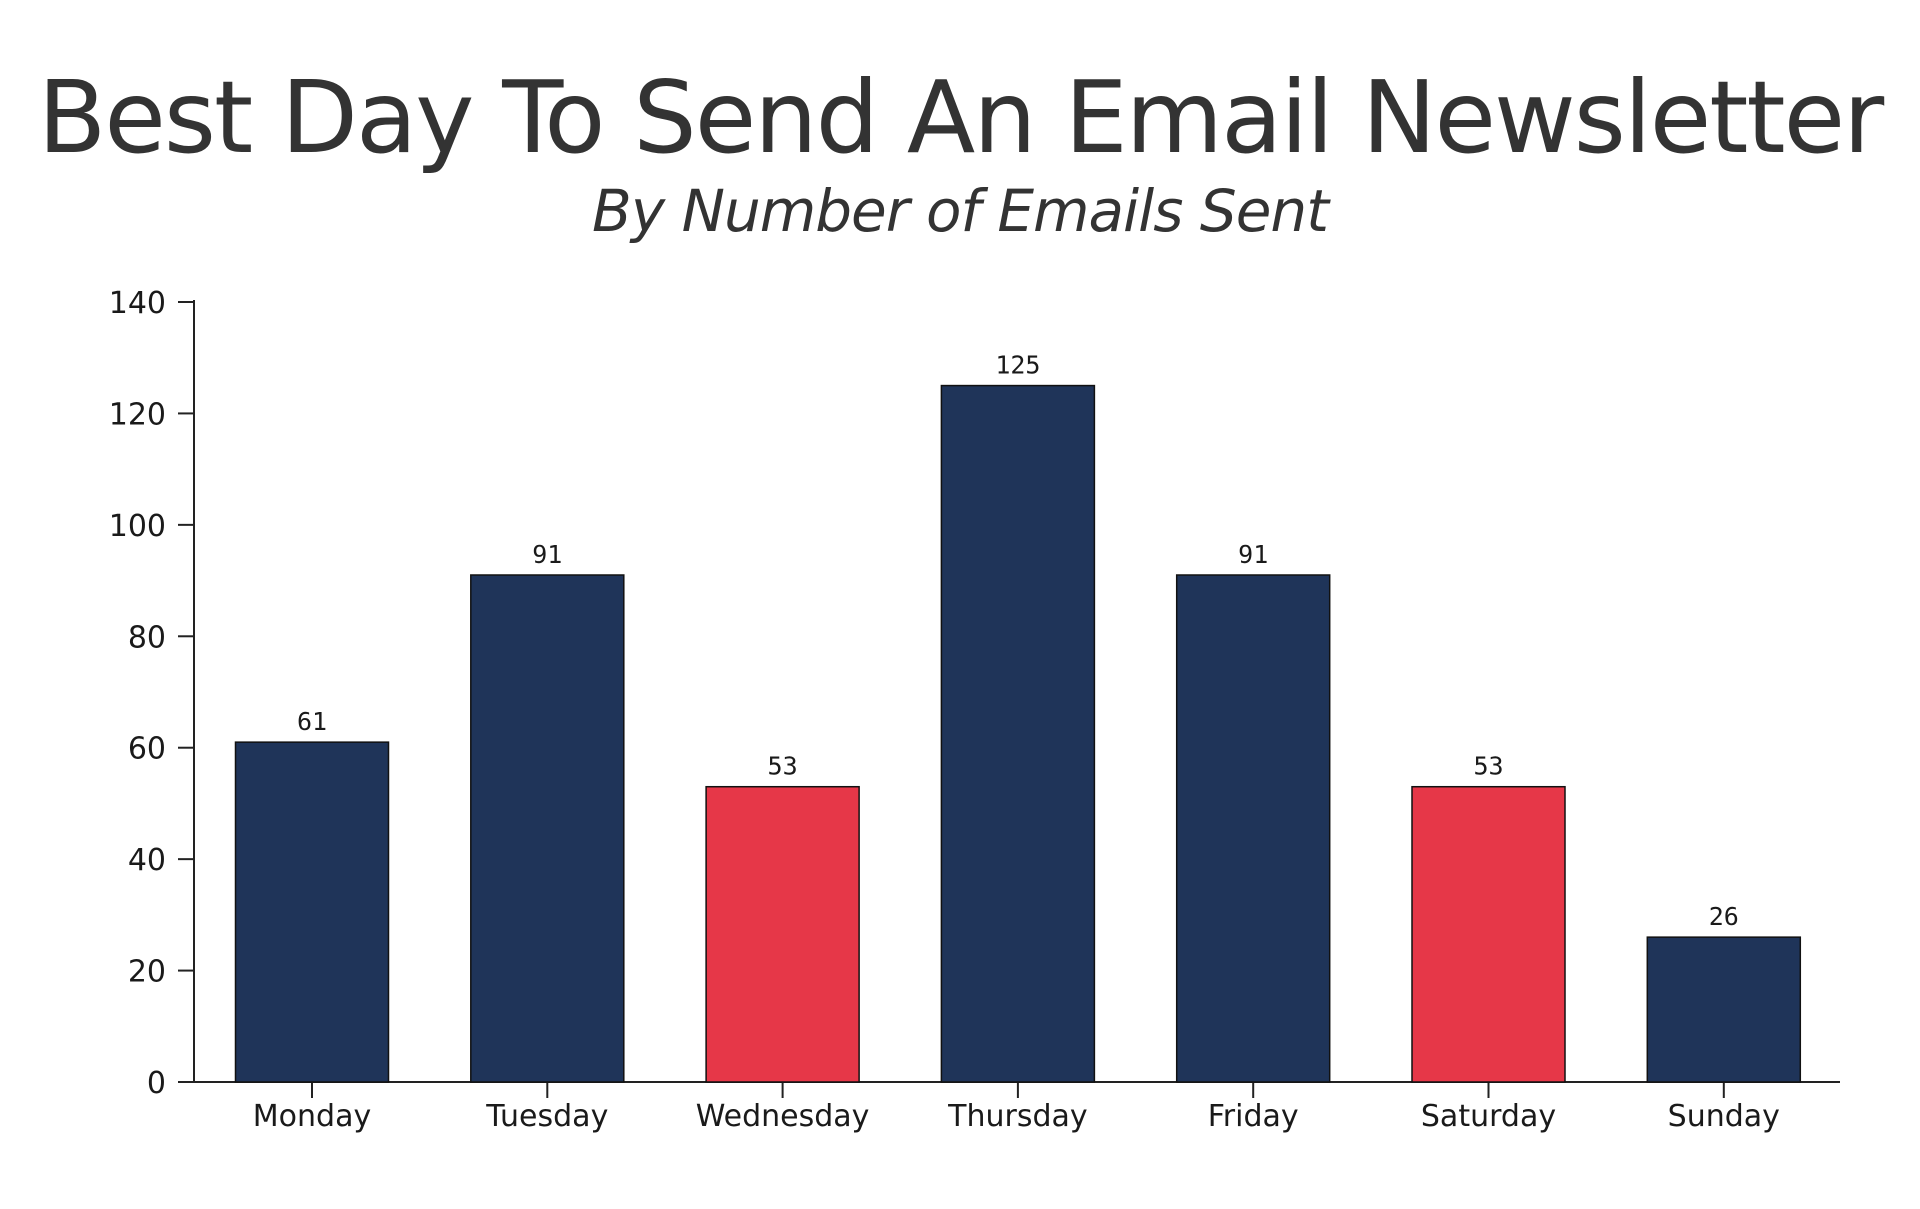 The image size is (1920, 1209). Describe the element at coordinates (1488, 934) in the screenshot. I see `bar-saturday` at that location.